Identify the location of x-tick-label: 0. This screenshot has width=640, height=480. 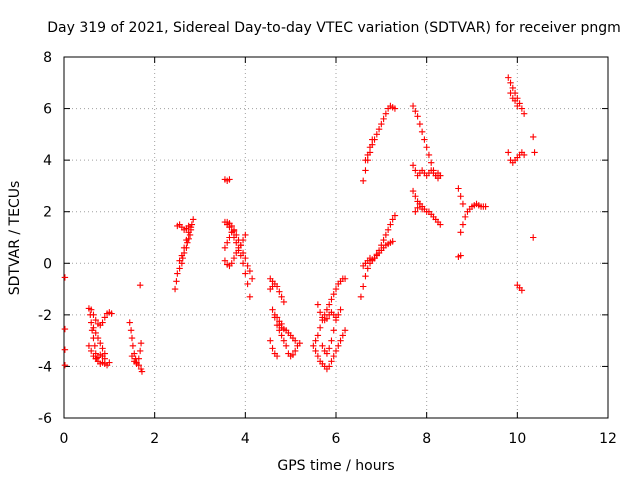
(64, 439).